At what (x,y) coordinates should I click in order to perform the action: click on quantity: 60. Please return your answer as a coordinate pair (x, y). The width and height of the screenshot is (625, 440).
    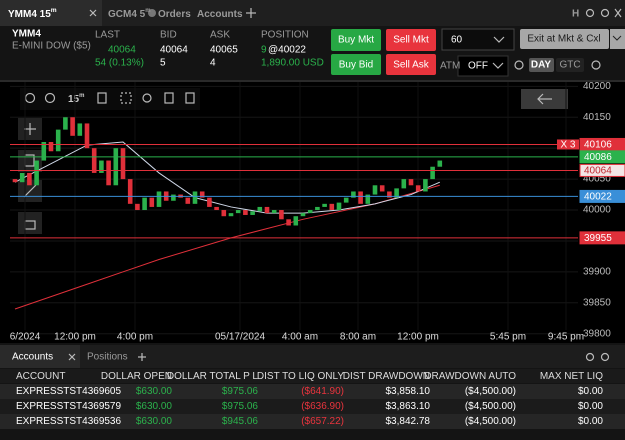
    Looking at the image, I should click on (457, 40).